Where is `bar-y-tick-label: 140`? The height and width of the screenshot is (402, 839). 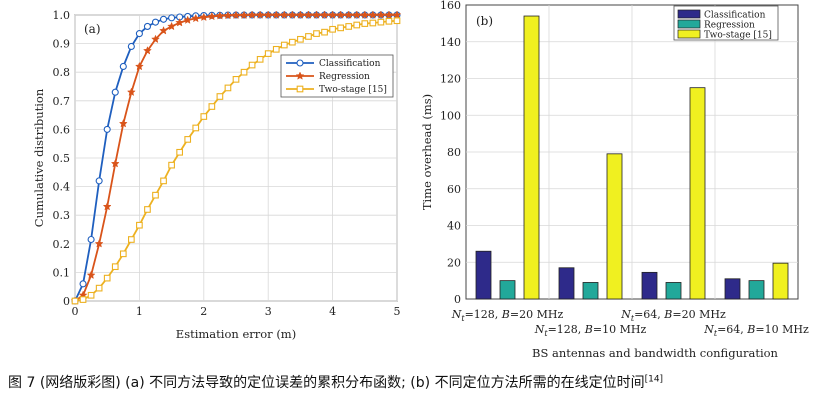
bar-y-tick-label: 140 is located at coordinates (450, 42).